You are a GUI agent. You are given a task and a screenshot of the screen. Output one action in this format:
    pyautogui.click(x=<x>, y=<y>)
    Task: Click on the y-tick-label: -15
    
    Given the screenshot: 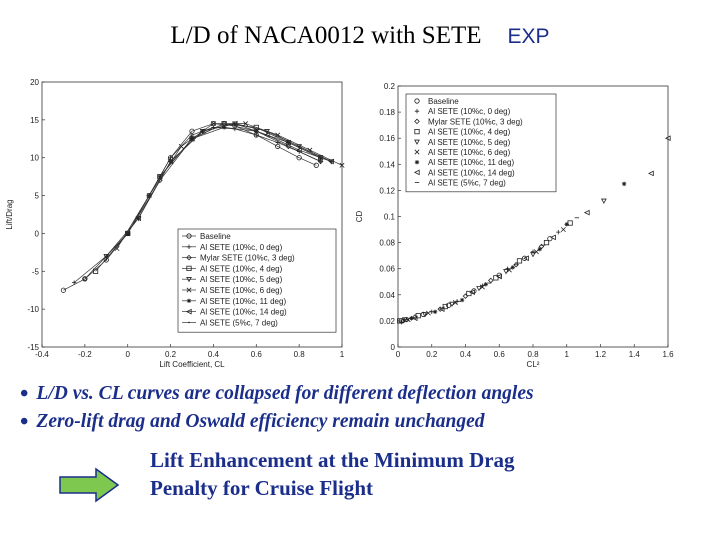 What is the action you would take?
    pyautogui.click(x=33, y=347)
    